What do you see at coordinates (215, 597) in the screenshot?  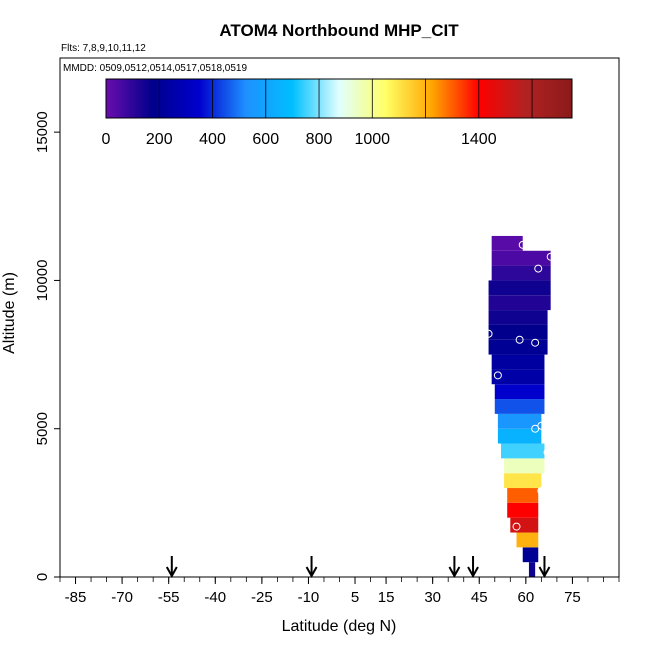 I see `x-tick-label: -40` at bounding box center [215, 597].